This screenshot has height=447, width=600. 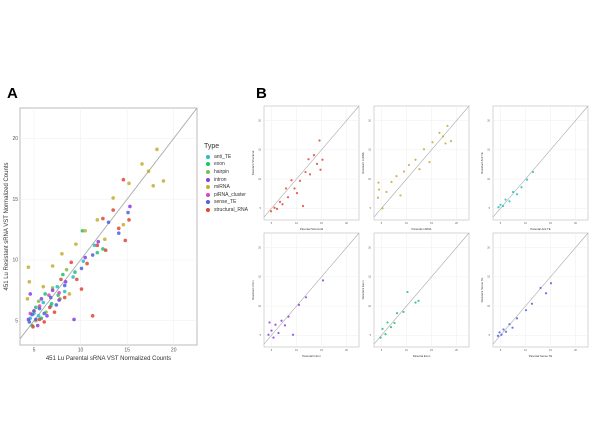 What do you see at coordinates (311, 161) in the screenshot?
I see `identity-line` at bounding box center [311, 161].